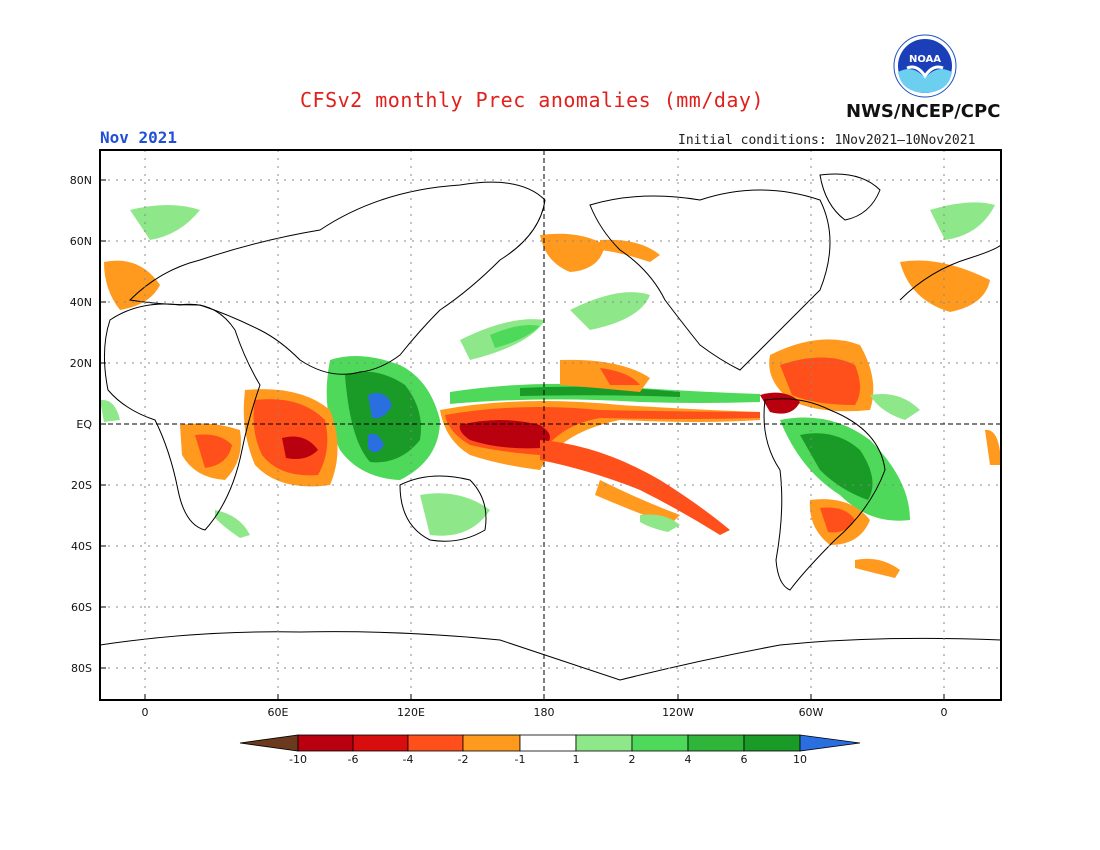  What do you see at coordinates (455, 514) in the screenshot?
I see `s-indian-wet` at bounding box center [455, 514].